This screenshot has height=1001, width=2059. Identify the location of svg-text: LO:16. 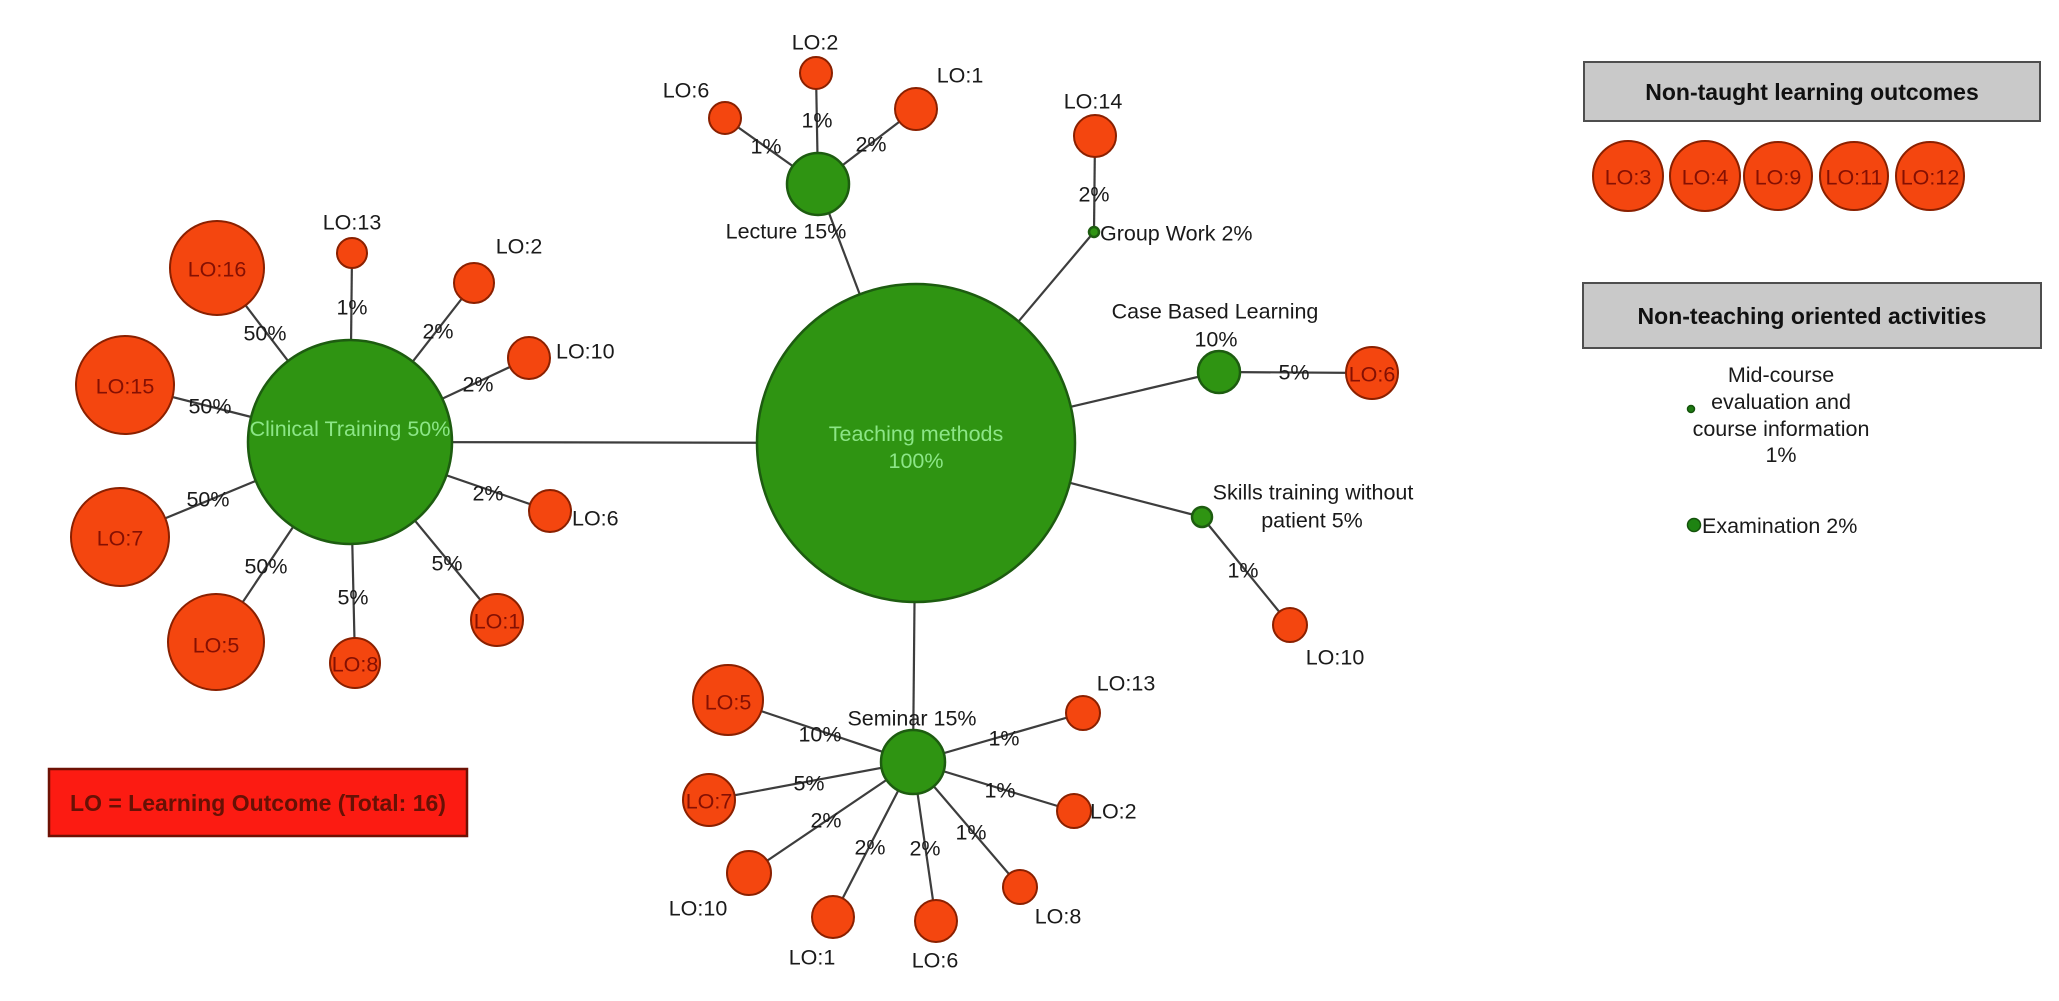
(217, 270).